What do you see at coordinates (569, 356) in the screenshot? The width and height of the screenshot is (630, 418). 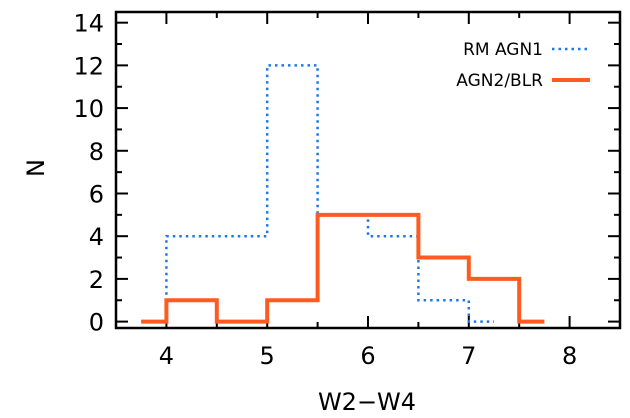 I see `x-tick-label: 8` at bounding box center [569, 356].